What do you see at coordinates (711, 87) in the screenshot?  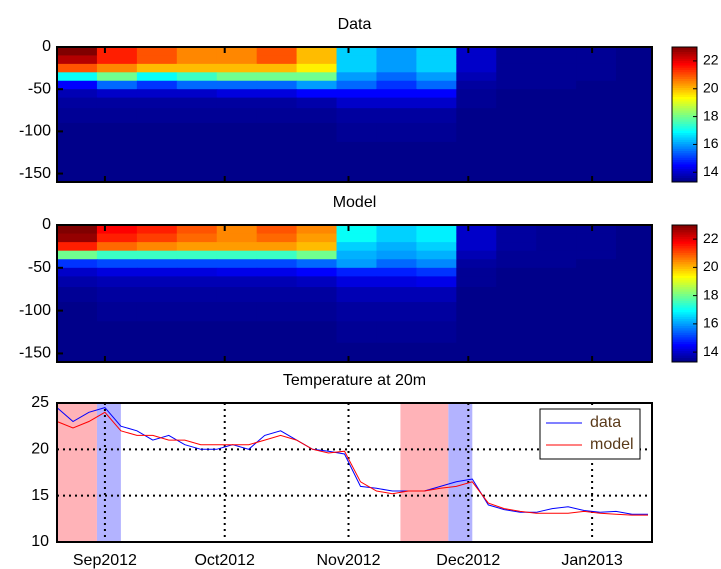 I see `colorbar-label: 20` at bounding box center [711, 87].